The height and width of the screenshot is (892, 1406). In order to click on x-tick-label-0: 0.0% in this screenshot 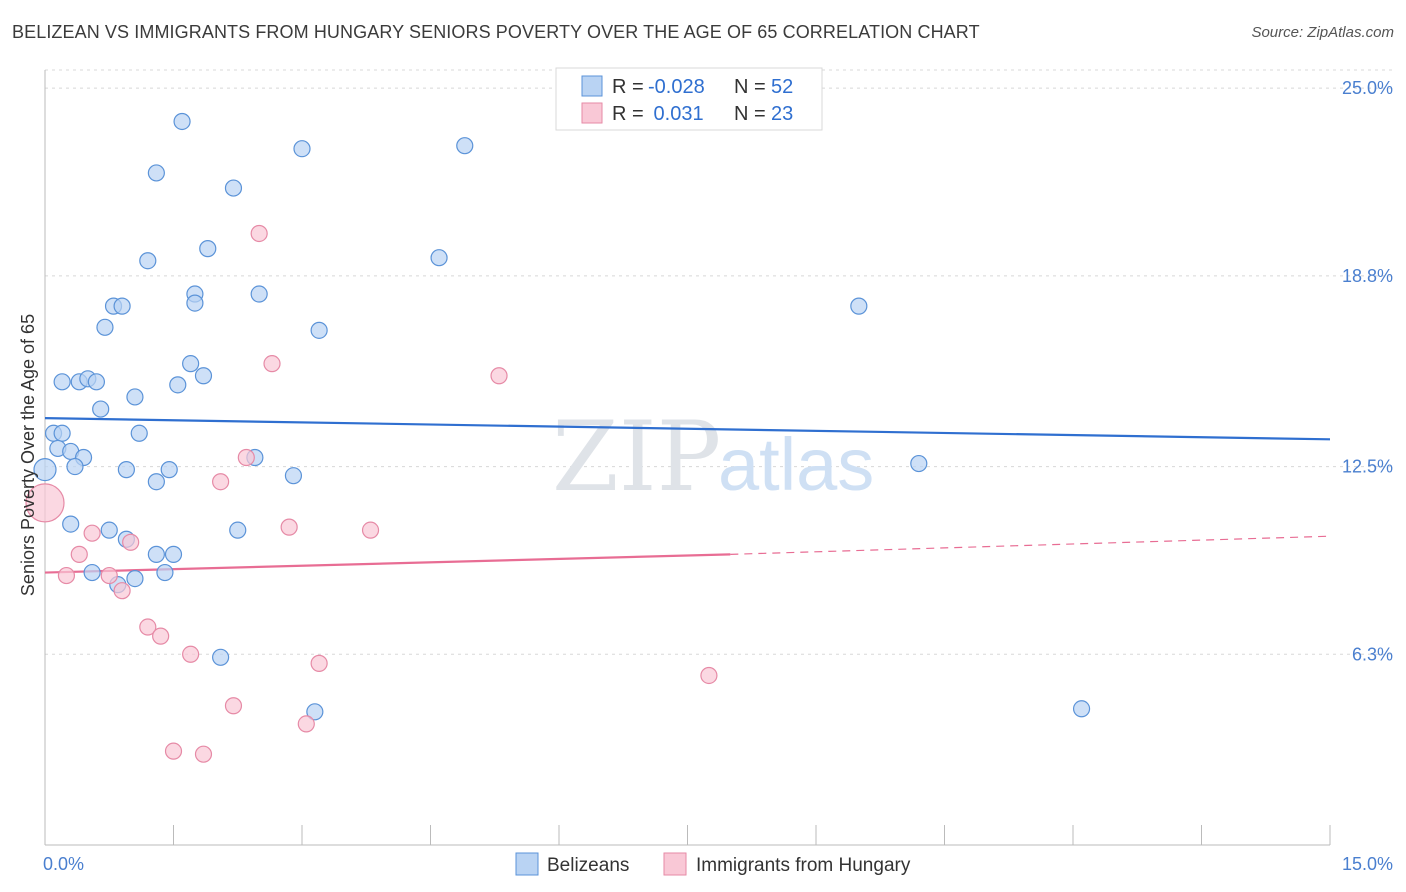, I will do `click(63, 864)`.